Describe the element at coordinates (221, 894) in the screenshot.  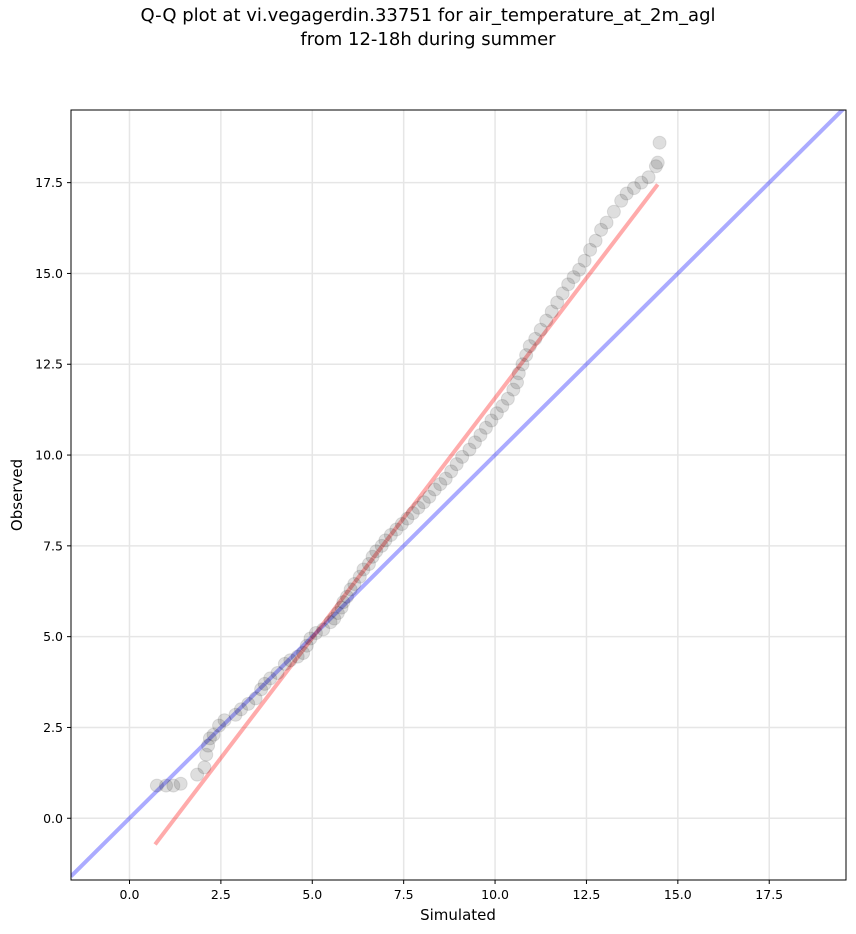
I see `x-tick-label: 2.5` at that location.